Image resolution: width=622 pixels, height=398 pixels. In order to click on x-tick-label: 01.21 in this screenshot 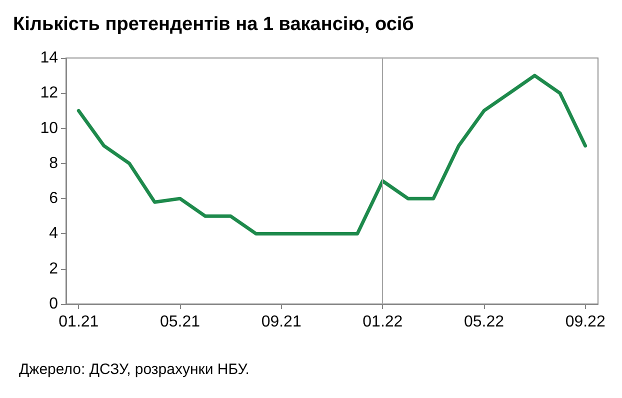, I will do `click(78, 322)`.